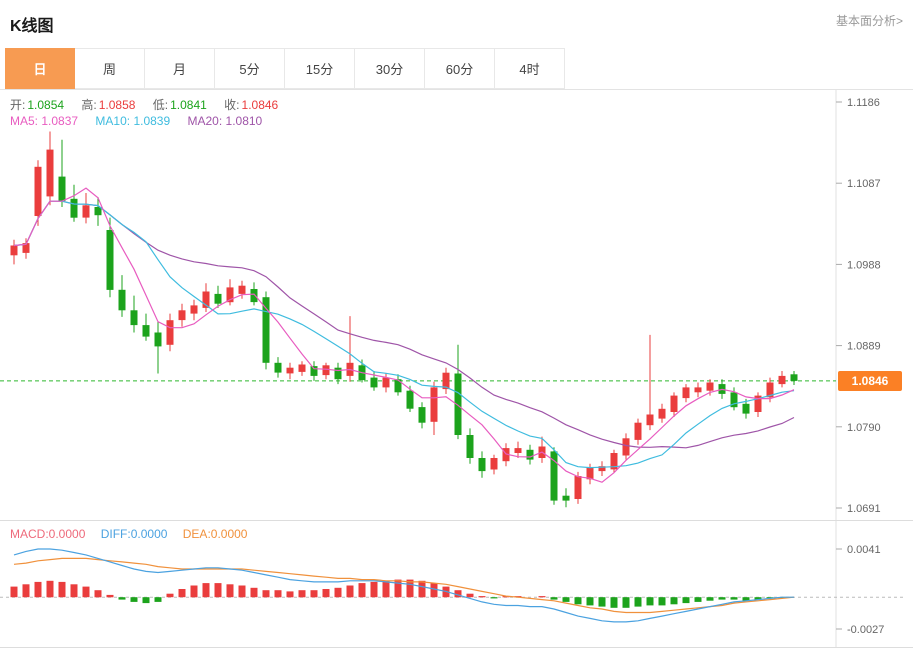 This screenshot has height=648, width=913. I want to click on svg-text: -0.0027, so click(865, 630).